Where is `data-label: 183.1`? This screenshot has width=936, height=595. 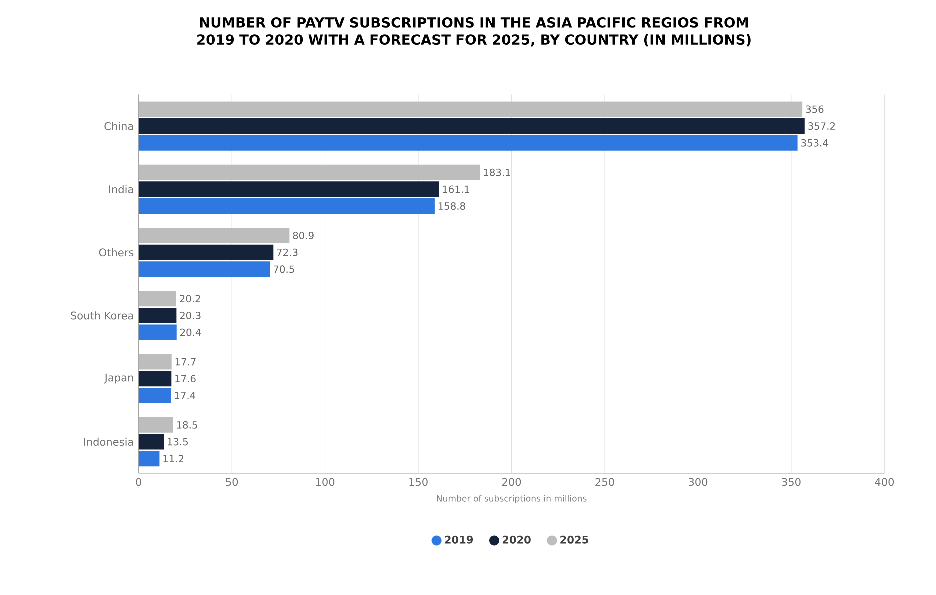
data-label: 183.1 is located at coordinates (497, 172).